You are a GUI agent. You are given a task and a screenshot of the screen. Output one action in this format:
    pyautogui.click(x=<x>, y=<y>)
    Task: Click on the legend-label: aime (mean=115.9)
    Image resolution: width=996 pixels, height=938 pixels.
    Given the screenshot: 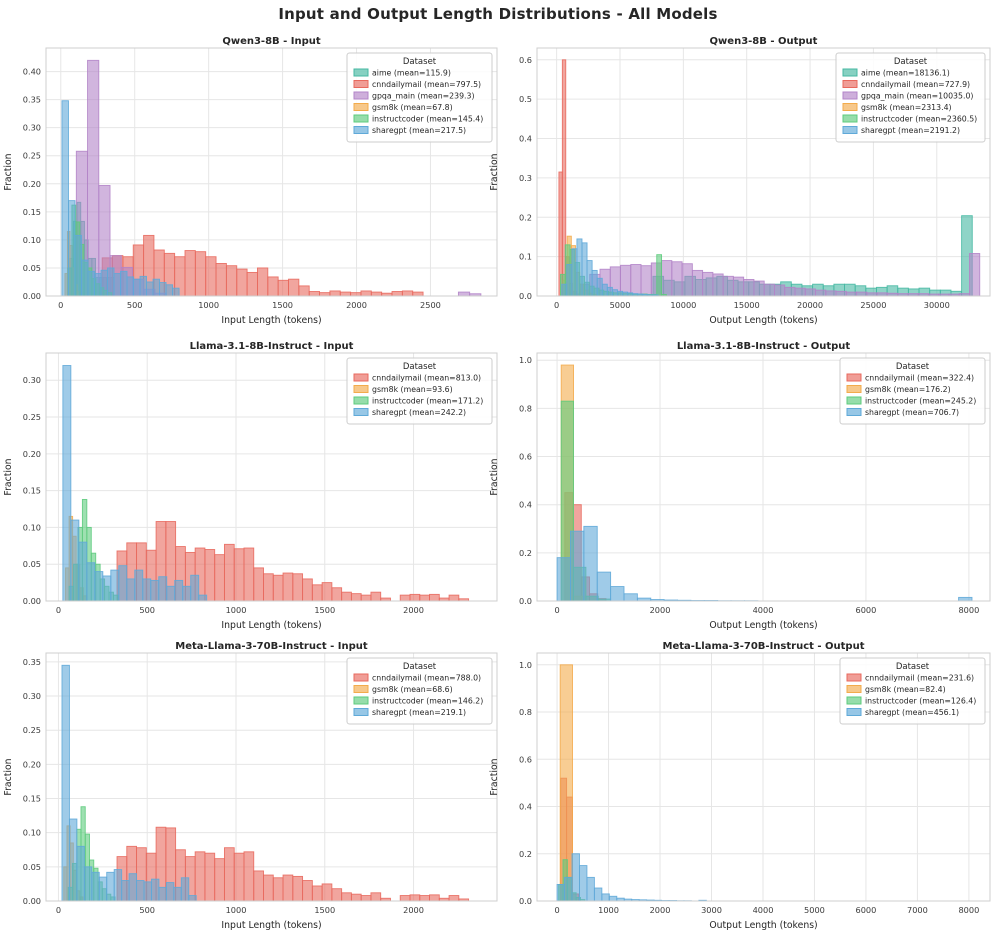 What is the action you would take?
    pyautogui.click(x=411, y=73)
    